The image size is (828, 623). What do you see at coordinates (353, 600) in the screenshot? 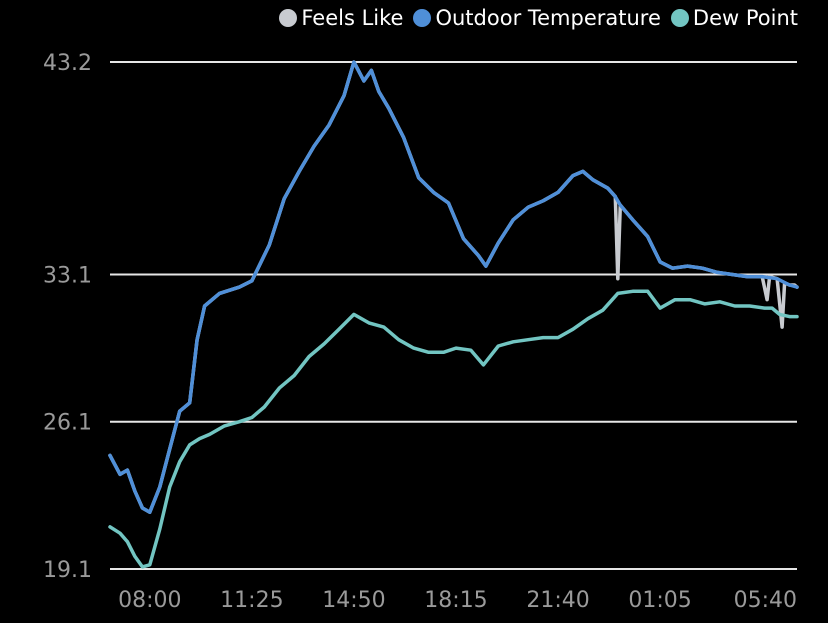
I see `x-tick-label: 14:50` at bounding box center [353, 600].